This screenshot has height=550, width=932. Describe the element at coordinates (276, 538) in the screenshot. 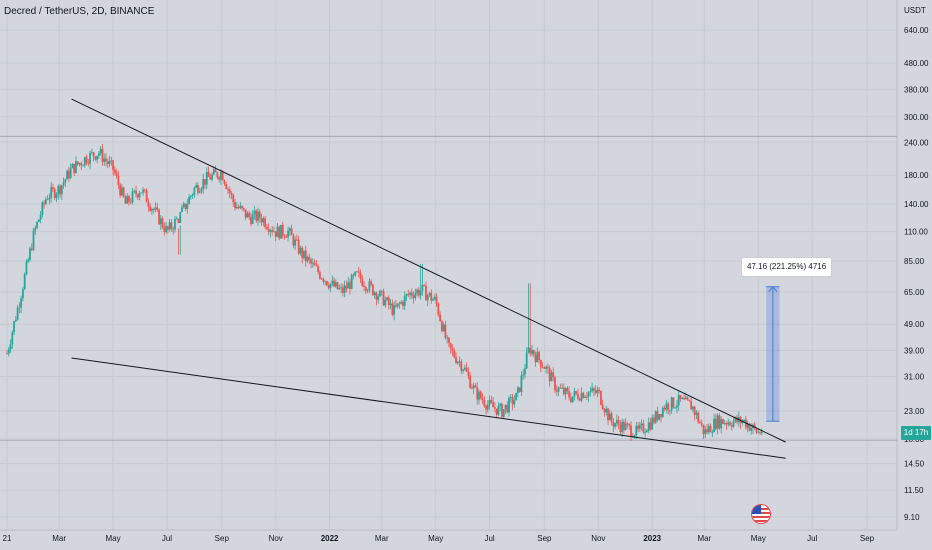

I see `x-tick-label: Nov` at that location.